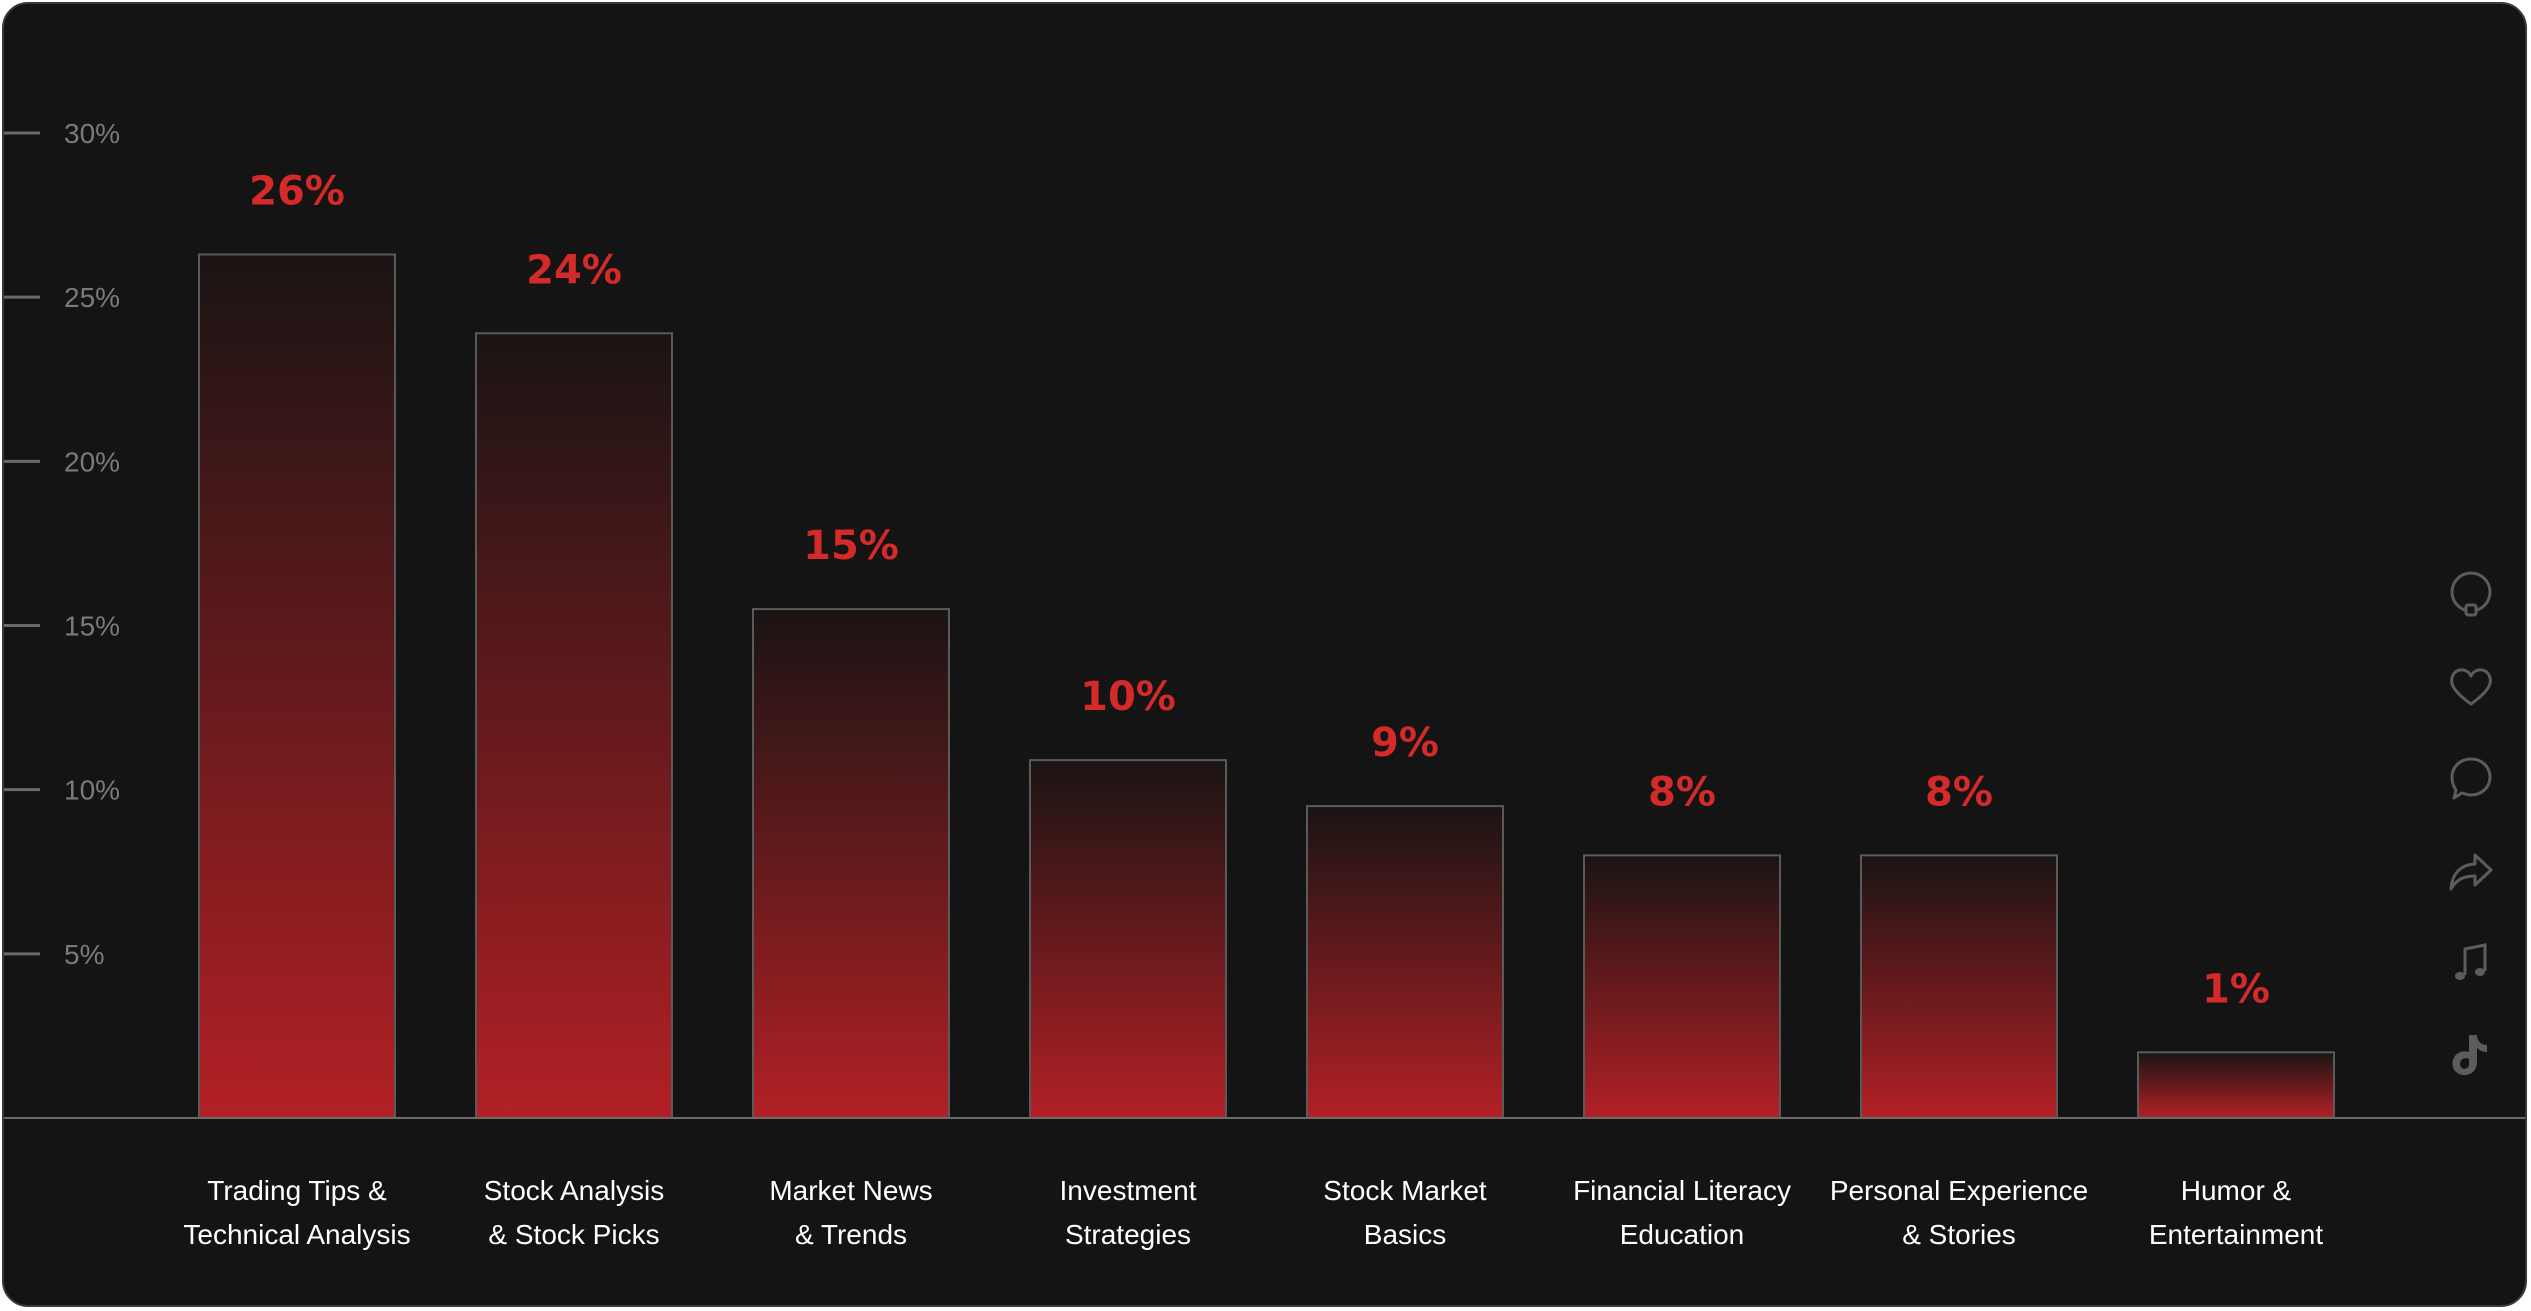 This screenshot has width=2531, height=1311. What do you see at coordinates (851, 546) in the screenshot?
I see `data-label: 15%` at bounding box center [851, 546].